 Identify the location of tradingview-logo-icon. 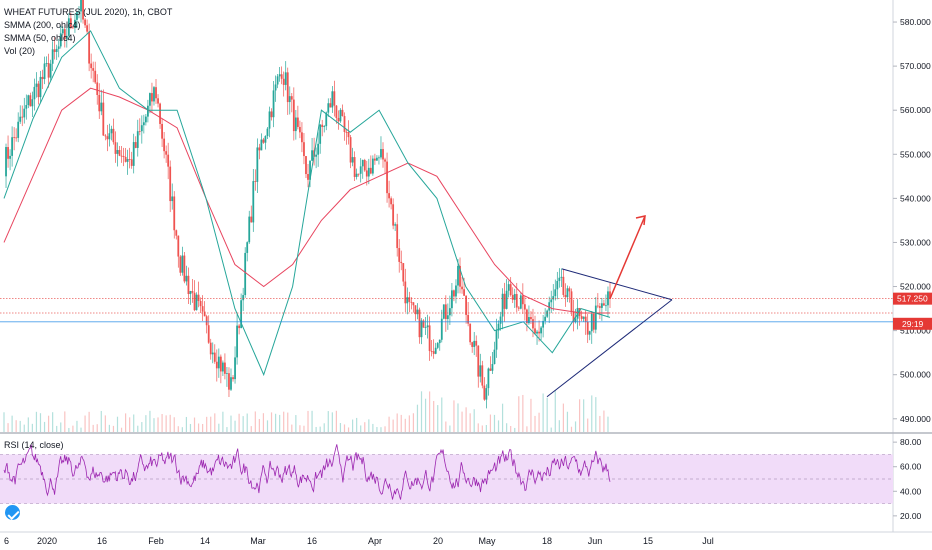
(12, 512).